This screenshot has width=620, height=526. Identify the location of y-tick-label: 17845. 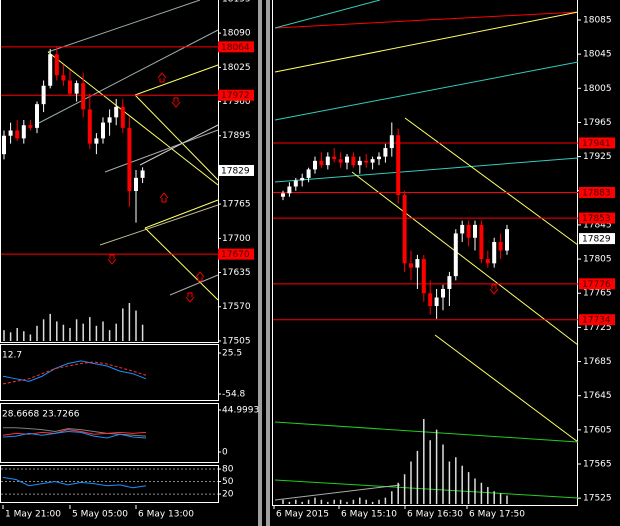
(597, 225).